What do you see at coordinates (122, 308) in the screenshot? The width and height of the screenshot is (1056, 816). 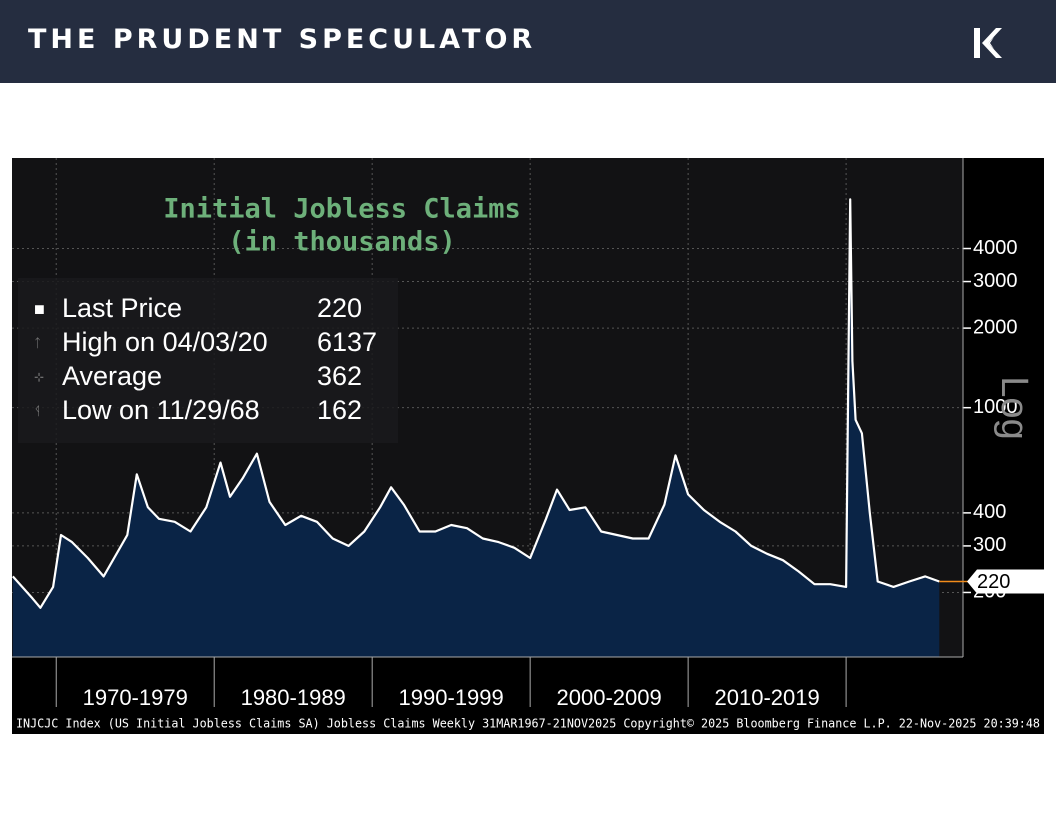 I see `legend-label: Last Price` at bounding box center [122, 308].